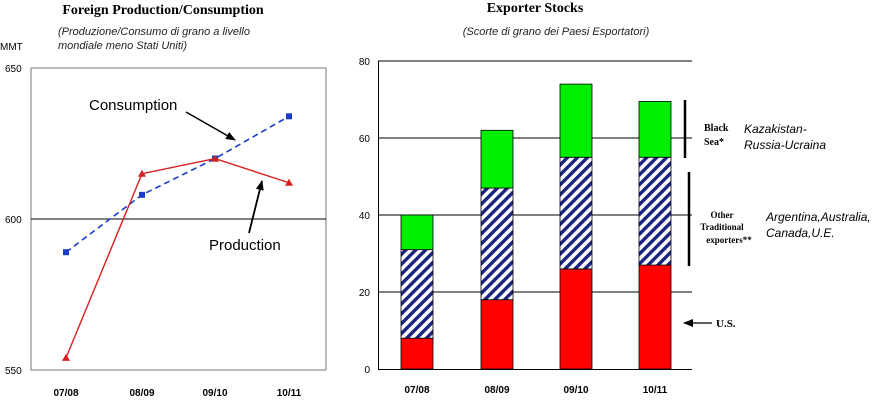 The width and height of the screenshot is (880, 410). Describe the element at coordinates (722, 215) in the screenshot. I see `other-exporters-label-line-1: Other` at that location.